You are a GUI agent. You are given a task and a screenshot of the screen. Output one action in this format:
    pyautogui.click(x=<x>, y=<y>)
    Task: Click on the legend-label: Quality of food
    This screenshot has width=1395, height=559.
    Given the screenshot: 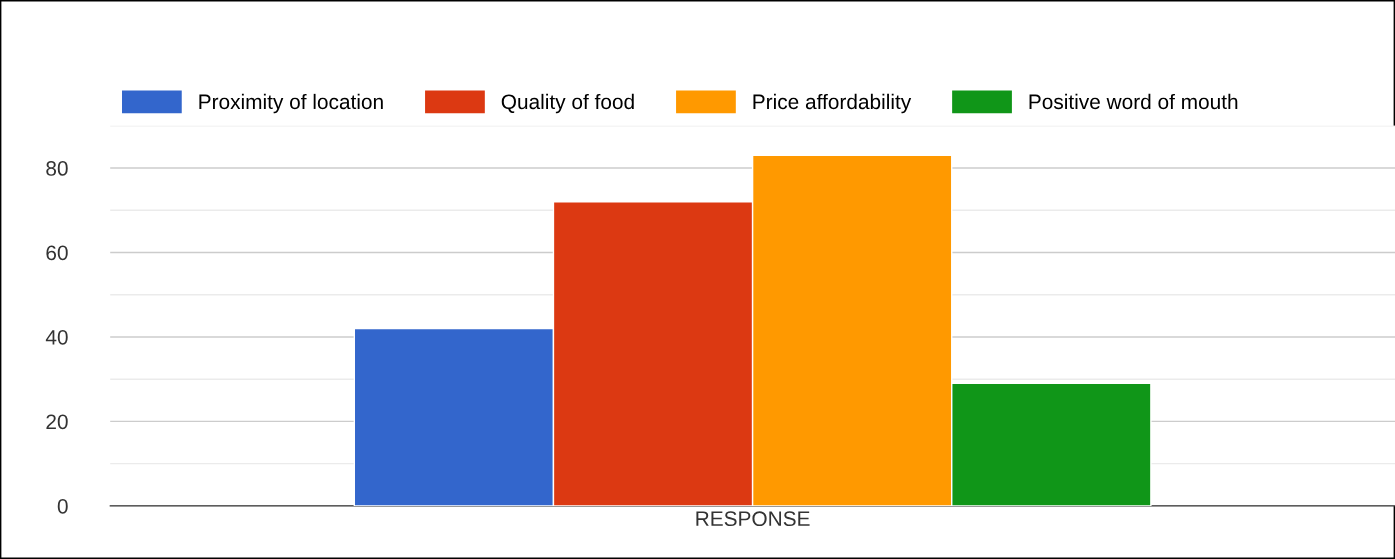 What is the action you would take?
    pyautogui.click(x=567, y=103)
    